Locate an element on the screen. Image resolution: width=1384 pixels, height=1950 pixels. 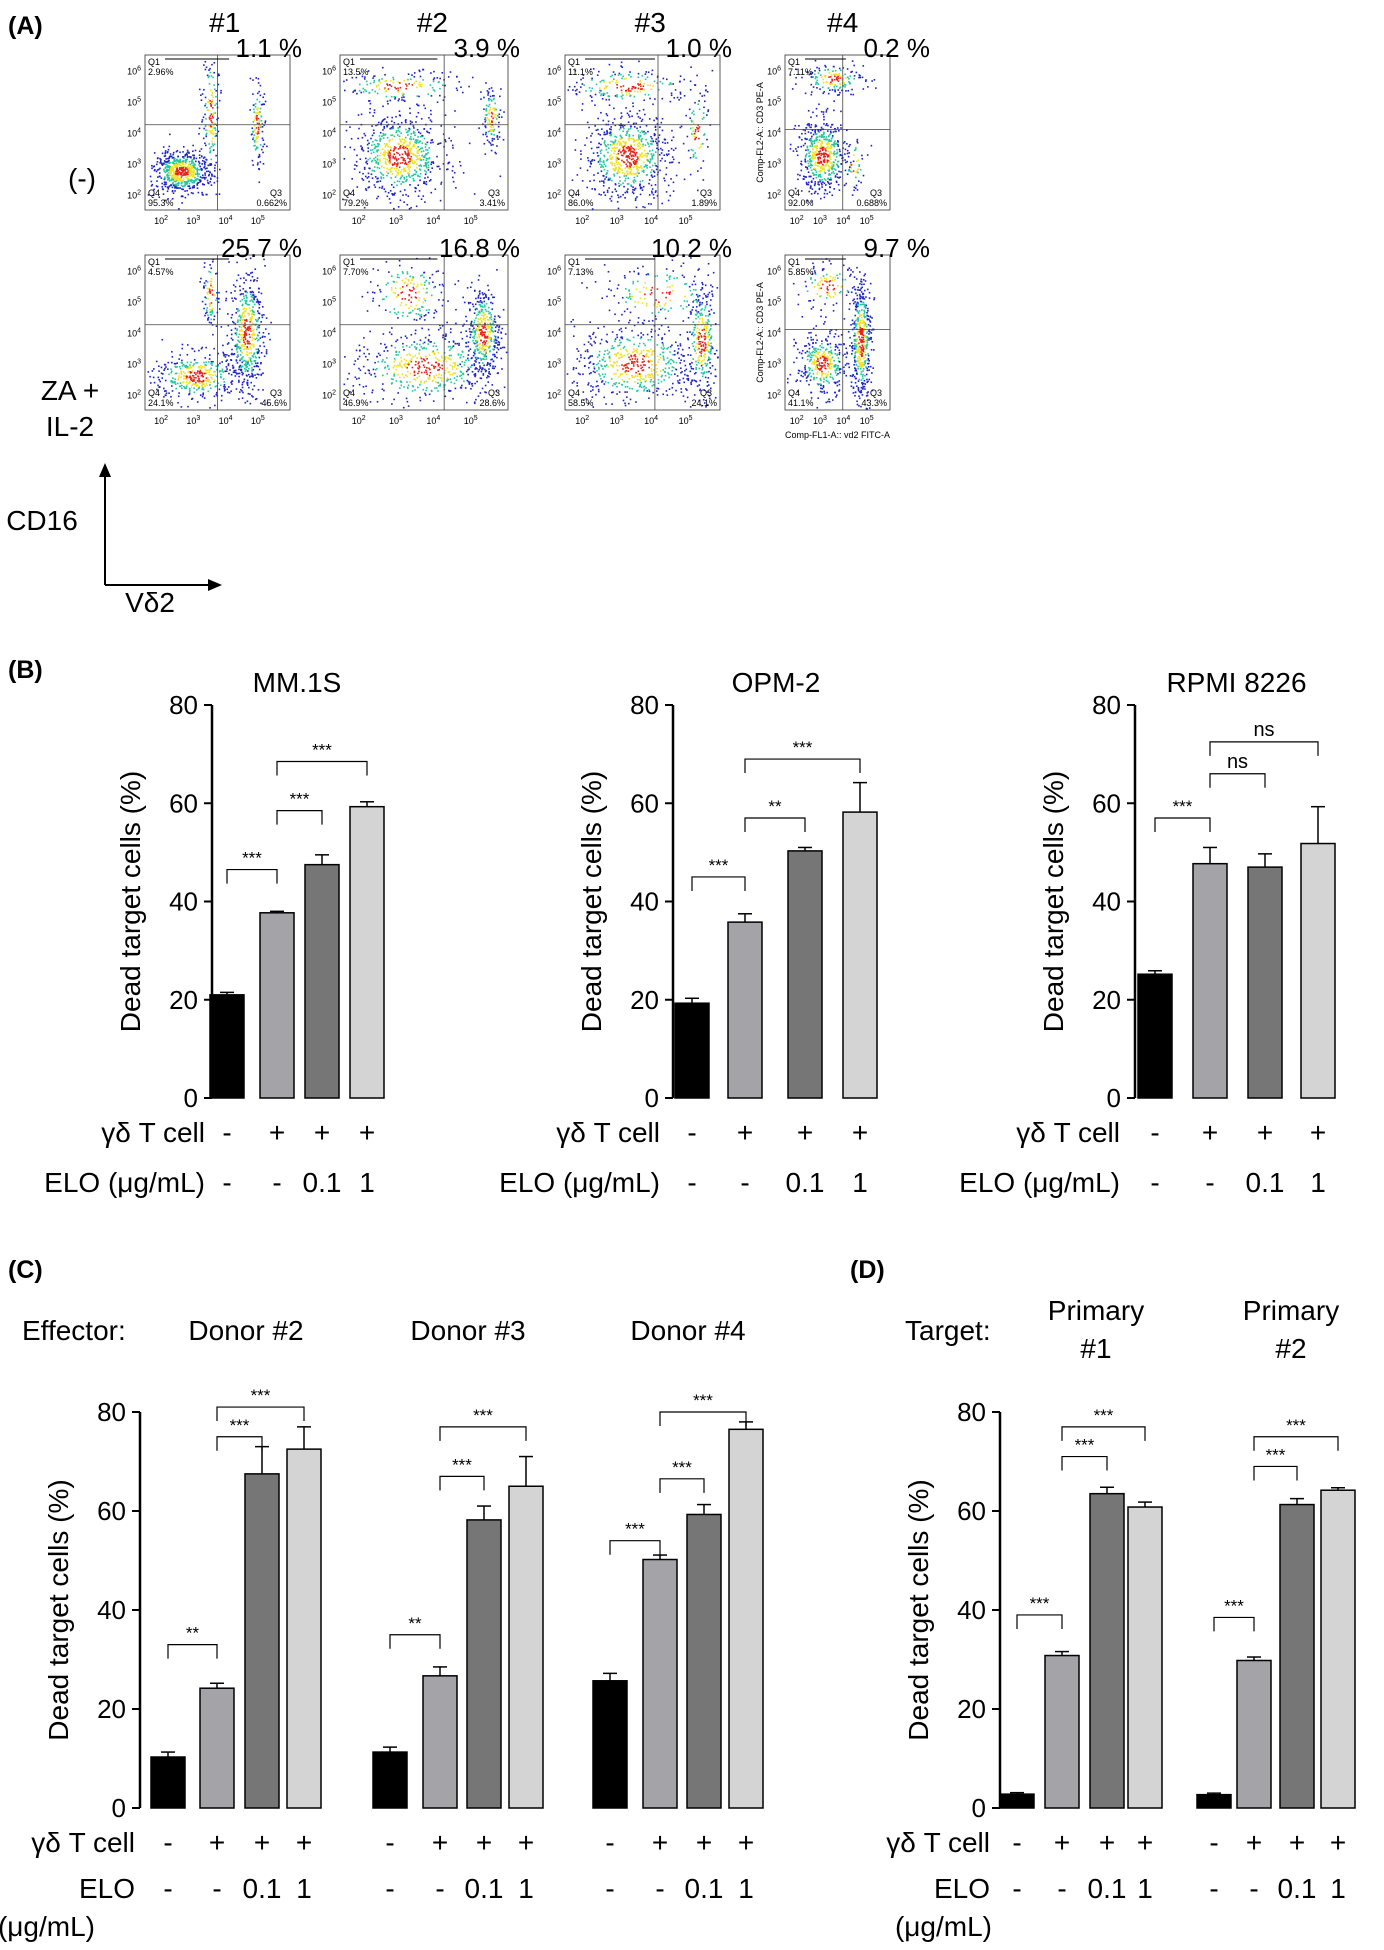
quadrant-value: 45.6% is located at coordinates (274, 403).